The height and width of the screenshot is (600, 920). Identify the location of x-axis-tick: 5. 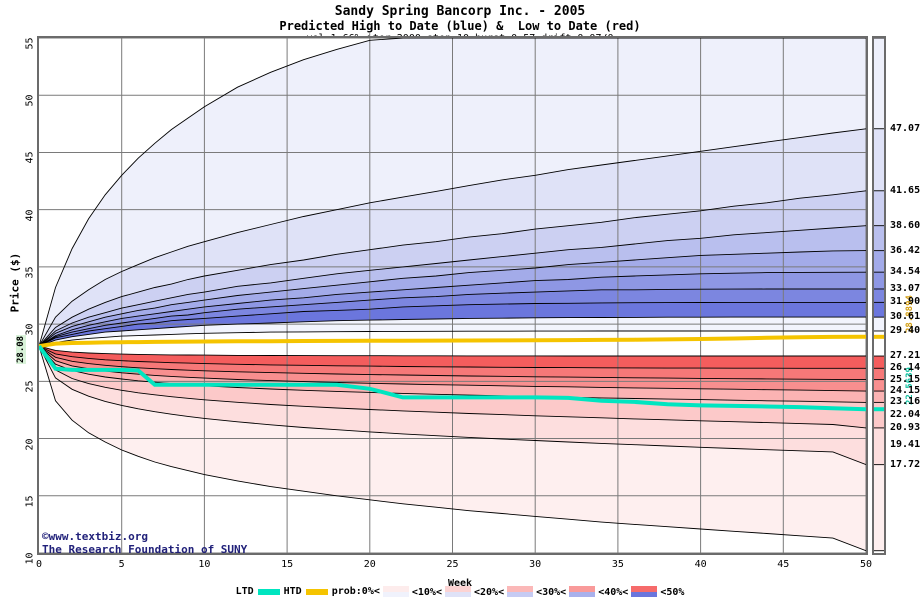
(121, 564).